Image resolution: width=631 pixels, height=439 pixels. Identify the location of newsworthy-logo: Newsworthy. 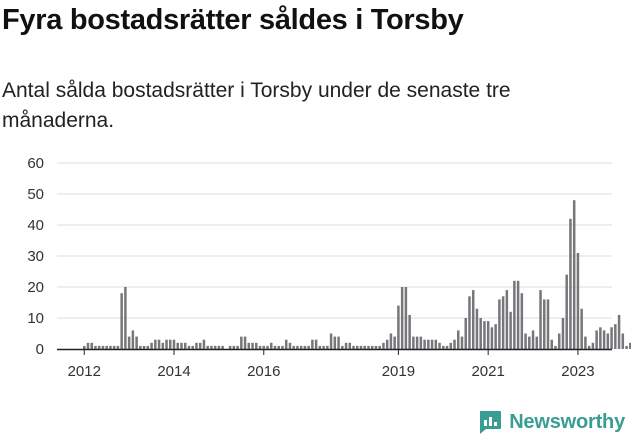
(551, 422).